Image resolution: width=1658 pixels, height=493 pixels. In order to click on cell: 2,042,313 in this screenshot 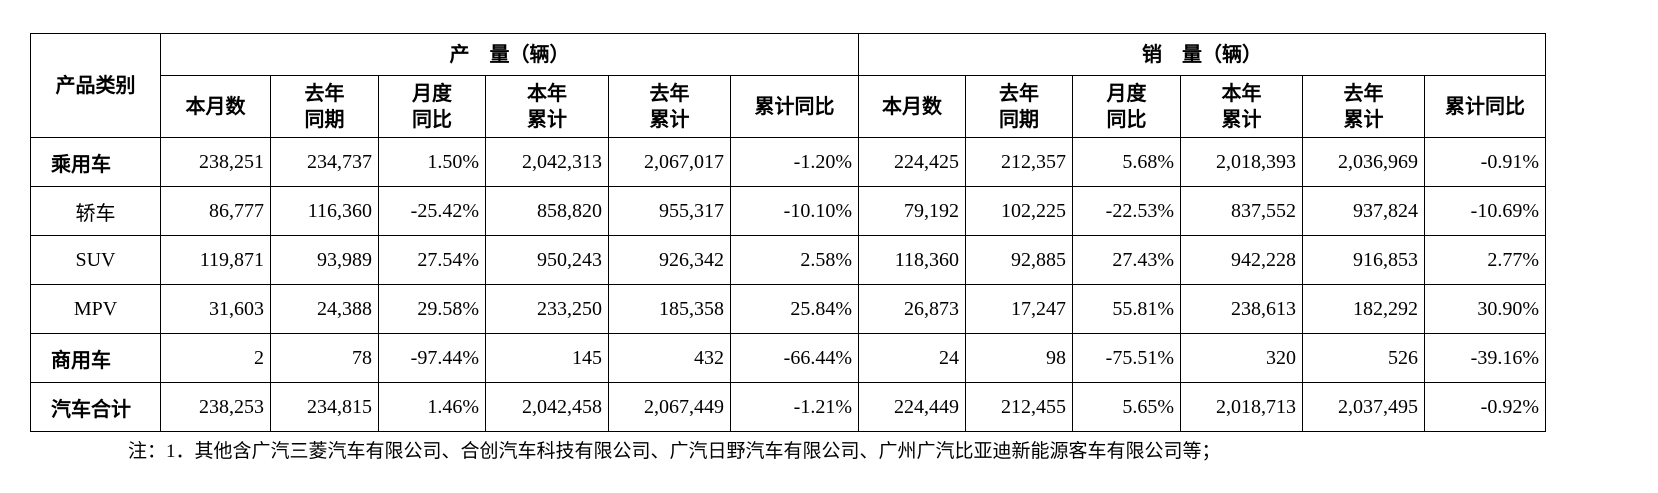, I will do `click(547, 162)`.